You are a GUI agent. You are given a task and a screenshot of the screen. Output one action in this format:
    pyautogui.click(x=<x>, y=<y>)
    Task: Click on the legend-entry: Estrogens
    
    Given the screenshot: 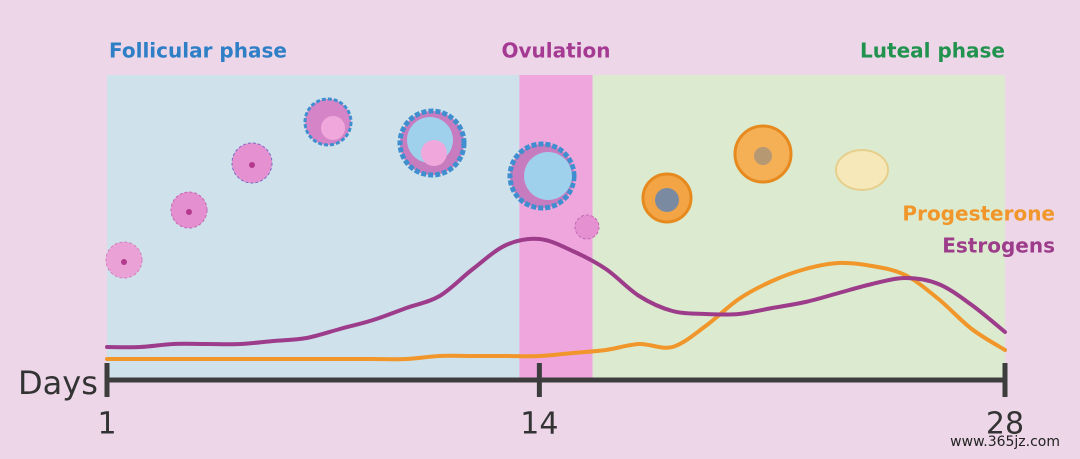 What is the action you would take?
    pyautogui.click(x=998, y=246)
    